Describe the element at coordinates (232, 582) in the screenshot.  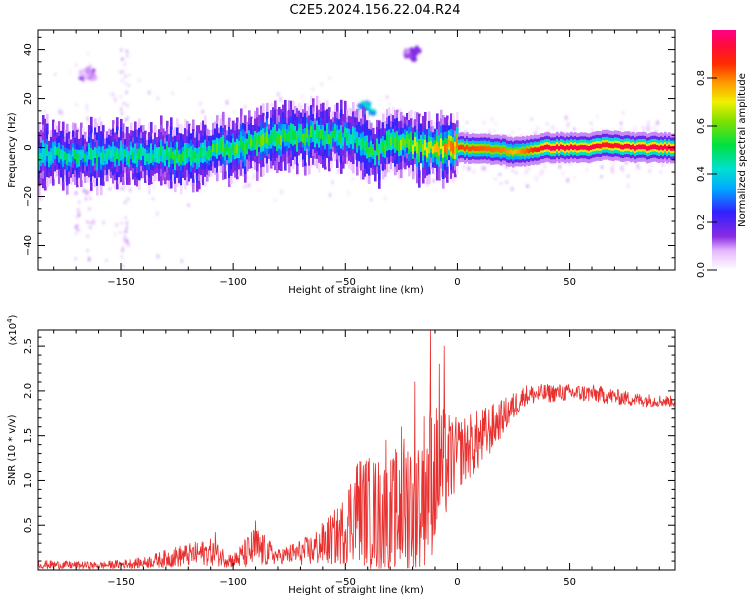
I see `x-tick-label: −100` at that location.